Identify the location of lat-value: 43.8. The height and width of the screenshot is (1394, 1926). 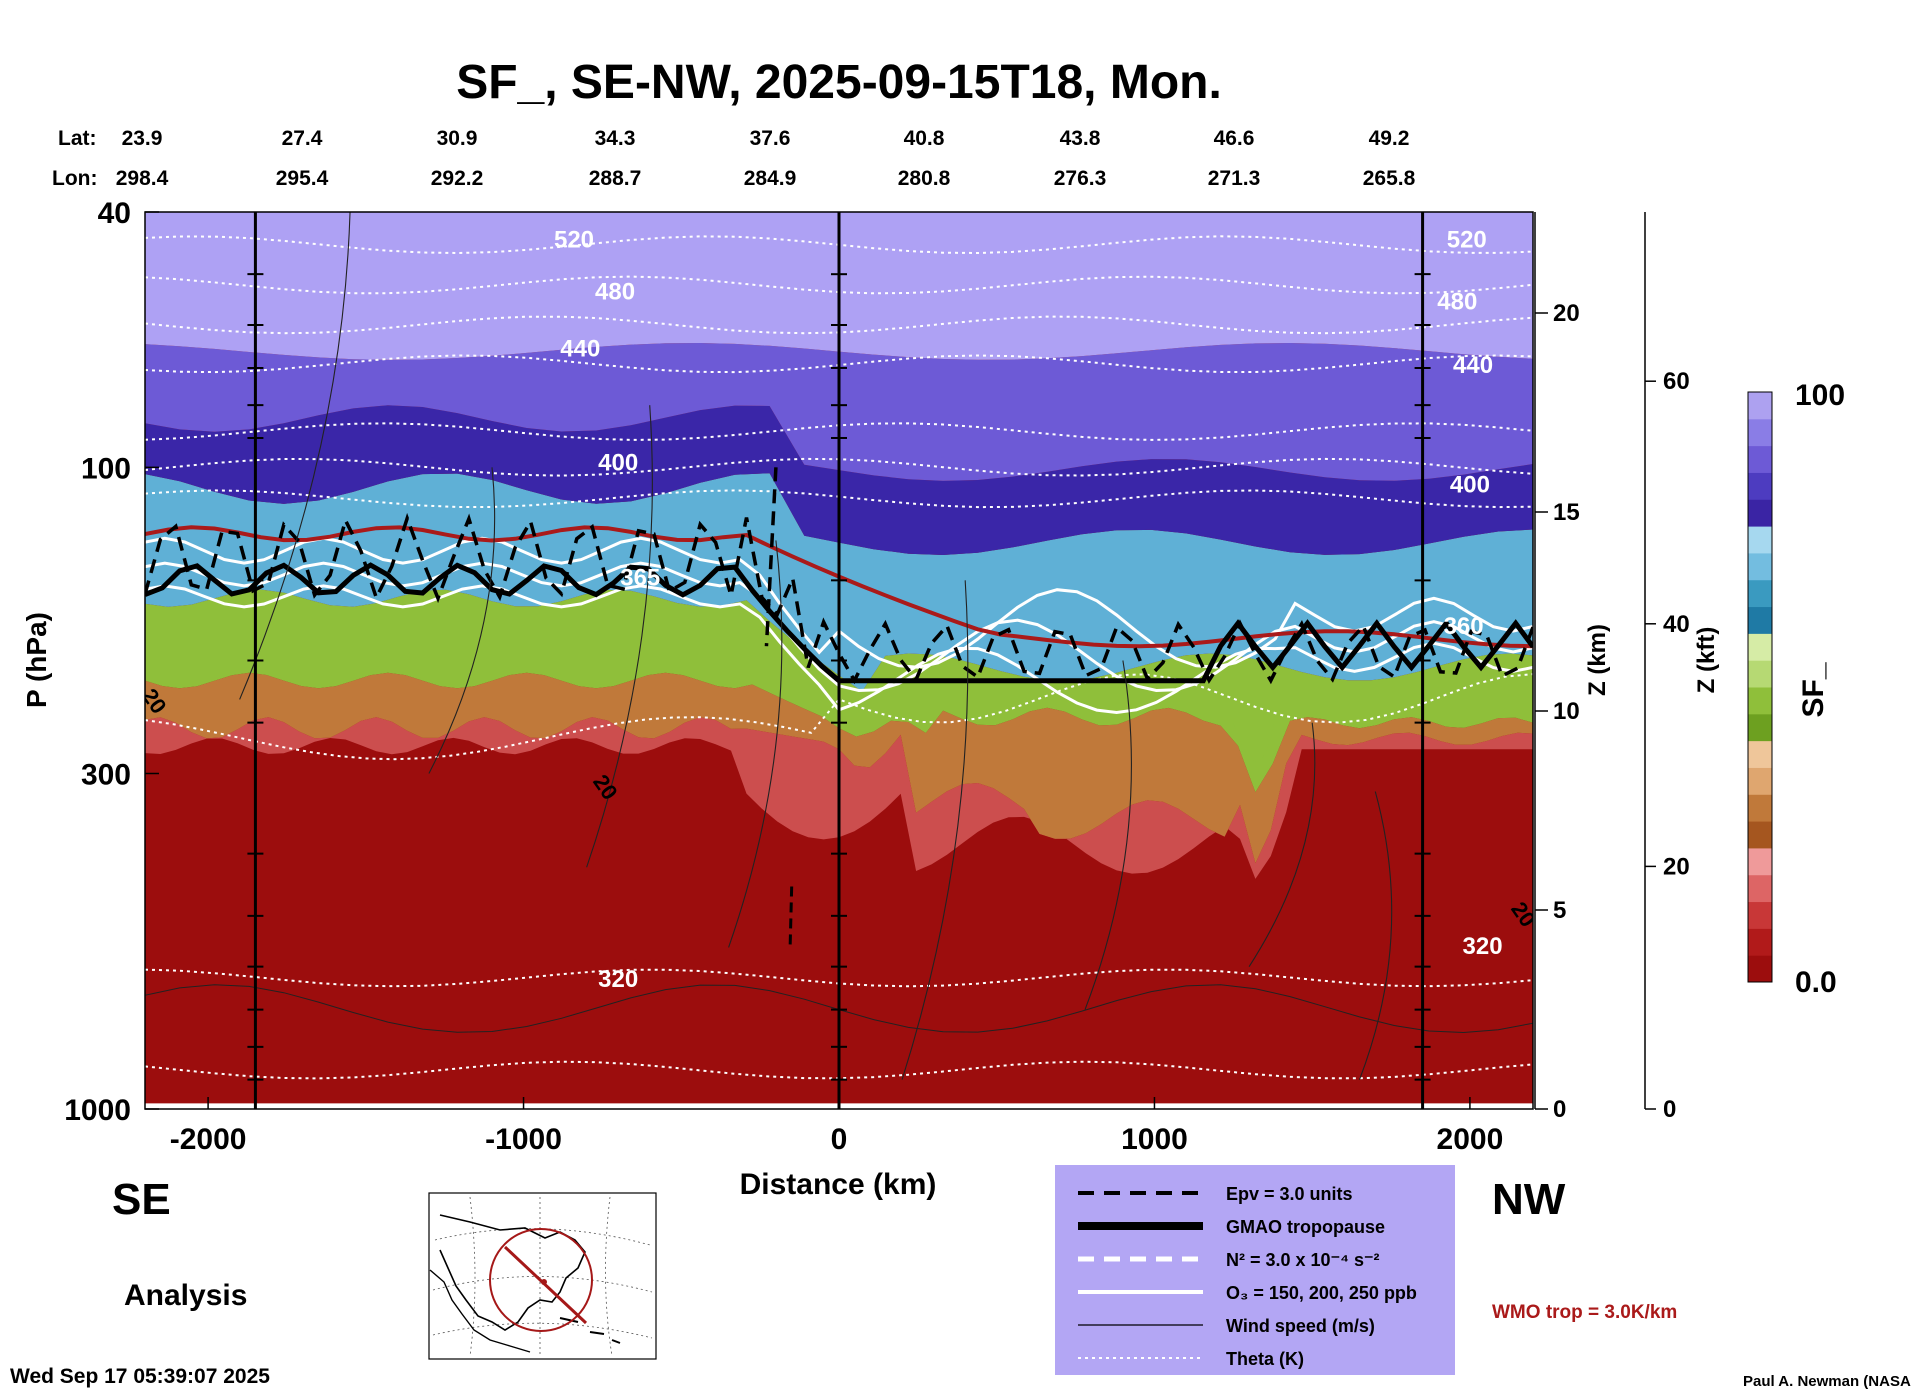
(1080, 138).